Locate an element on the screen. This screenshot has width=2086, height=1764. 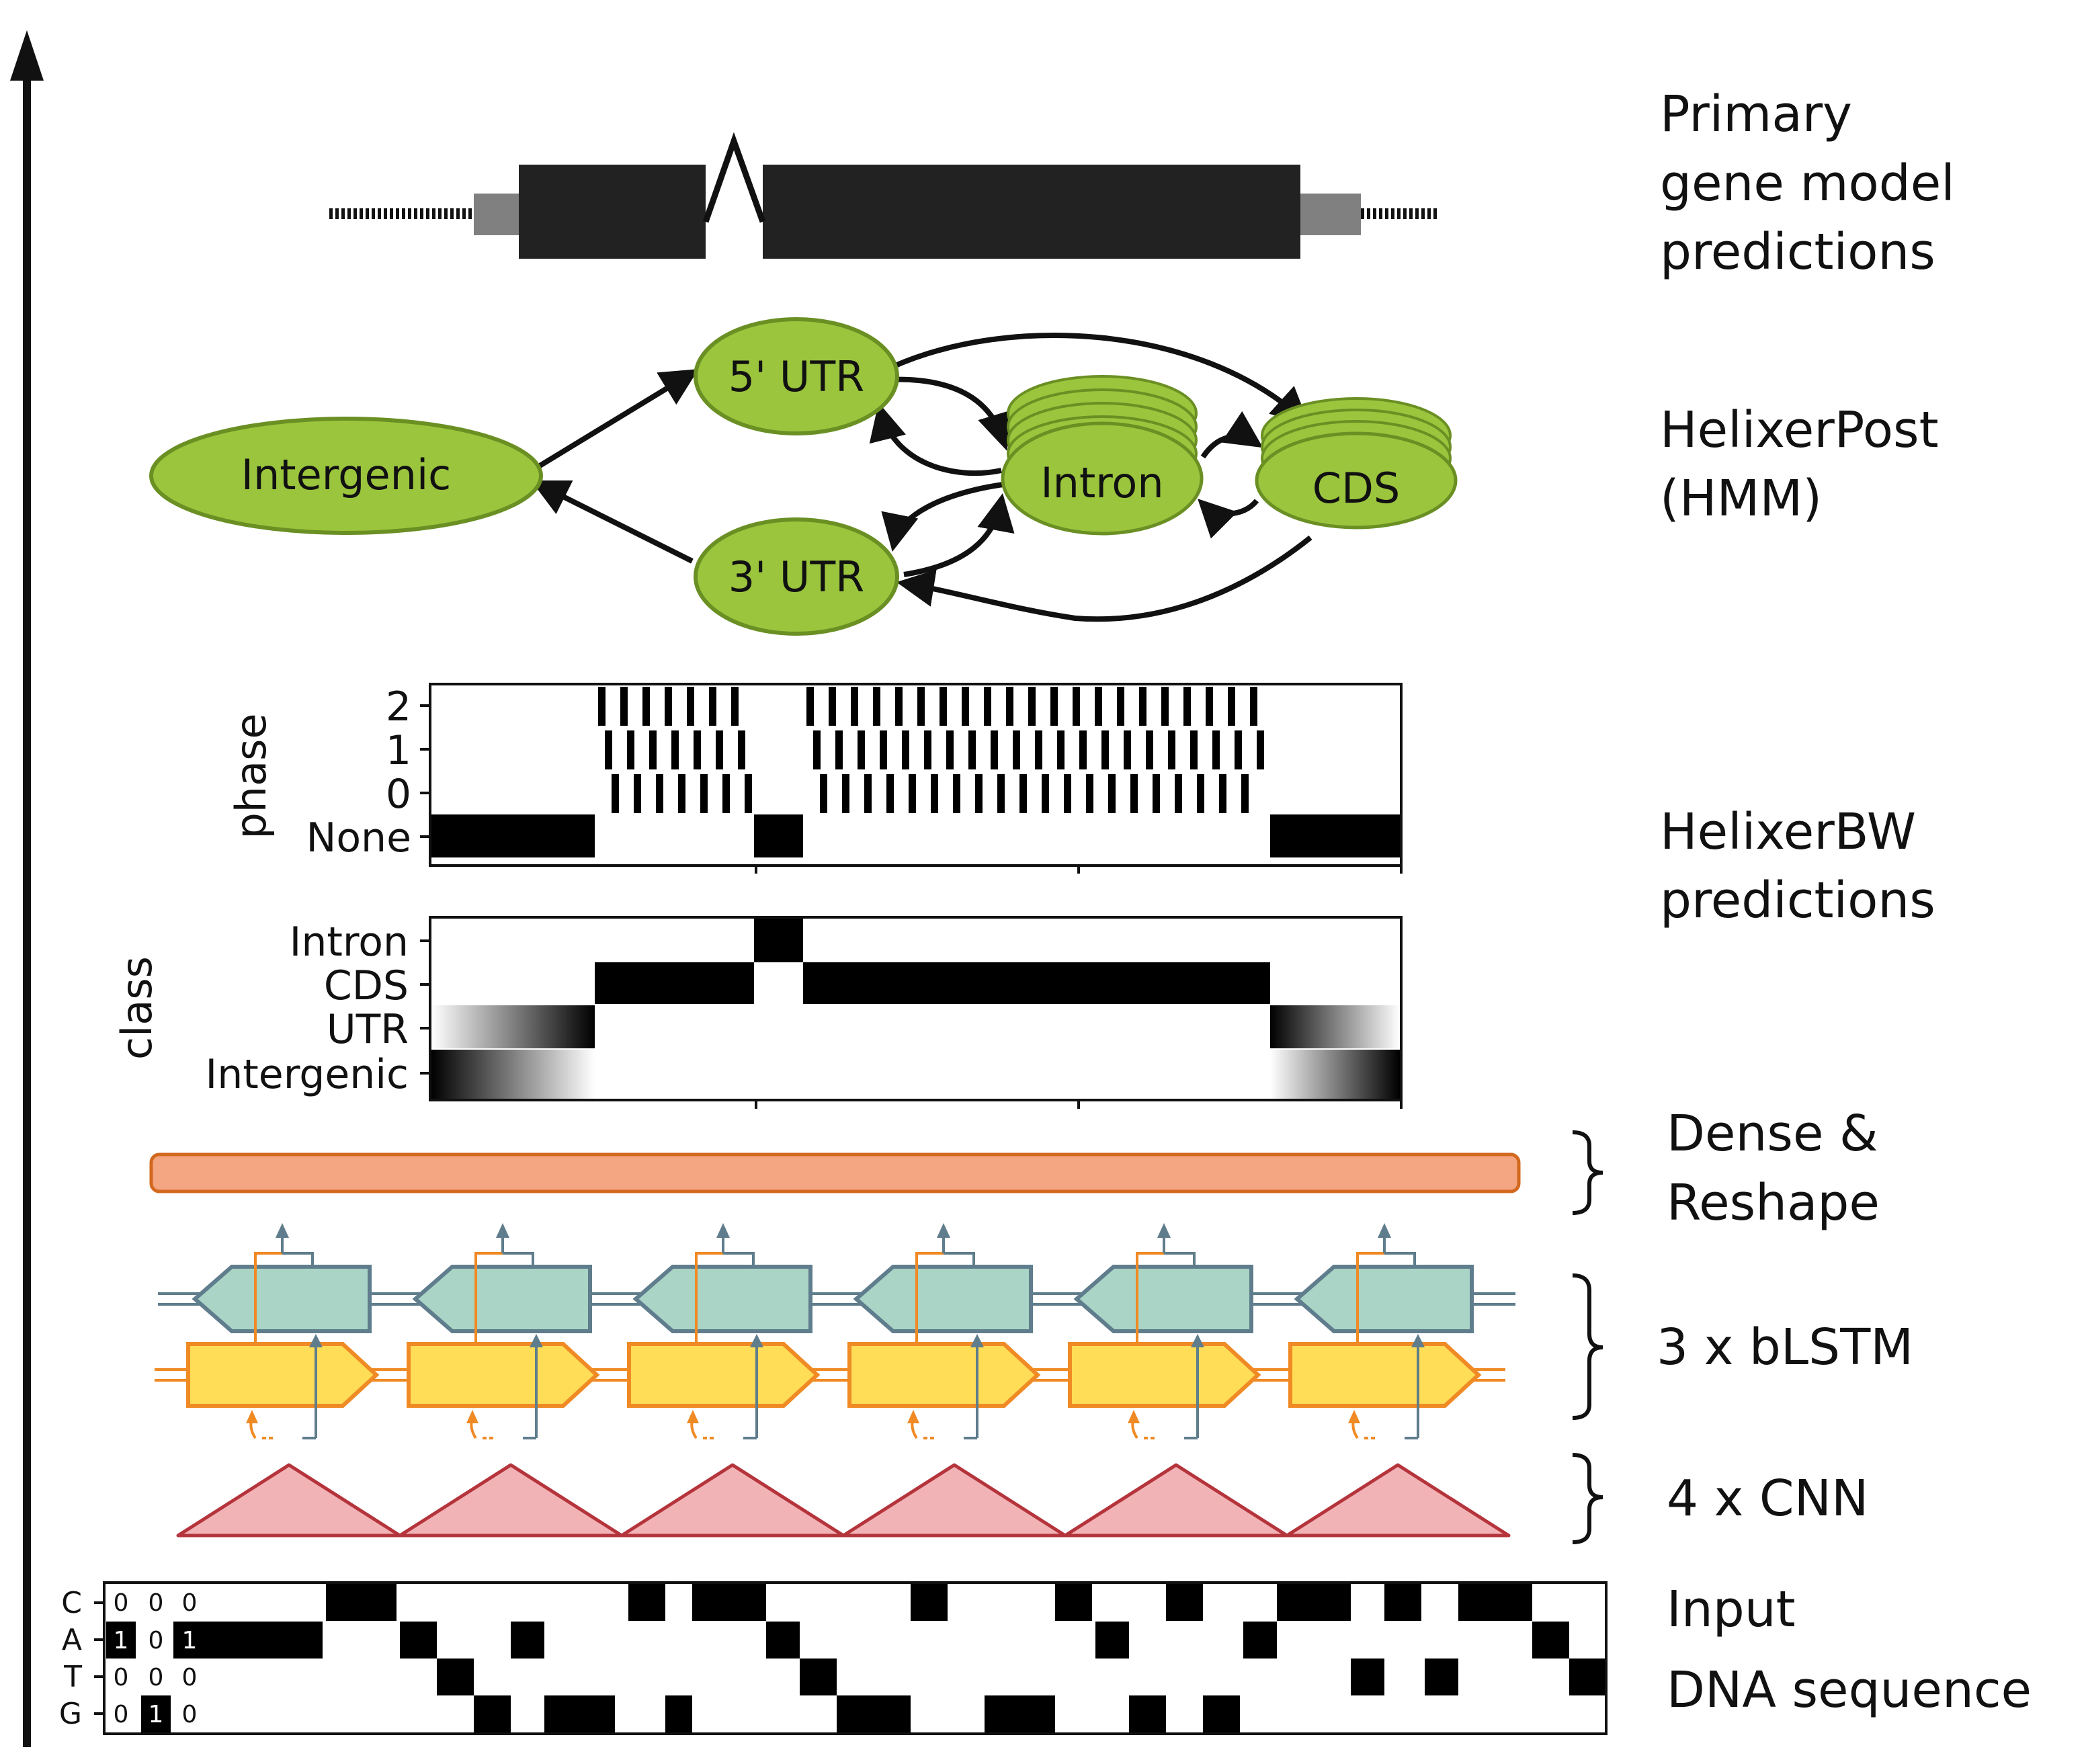
phase-bars is located at coordinates (931, 750).